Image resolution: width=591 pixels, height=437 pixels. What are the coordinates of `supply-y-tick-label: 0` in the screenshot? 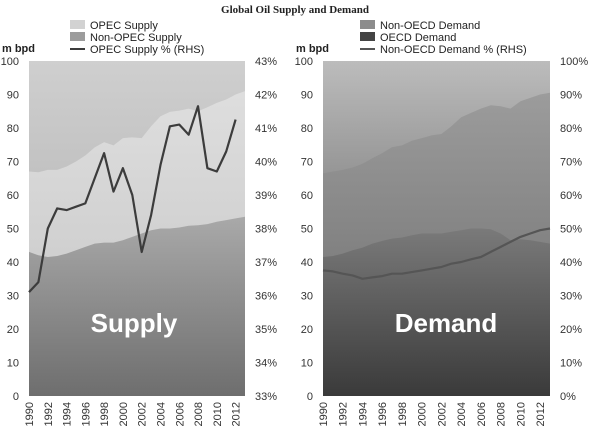 It's located at (16, 397).